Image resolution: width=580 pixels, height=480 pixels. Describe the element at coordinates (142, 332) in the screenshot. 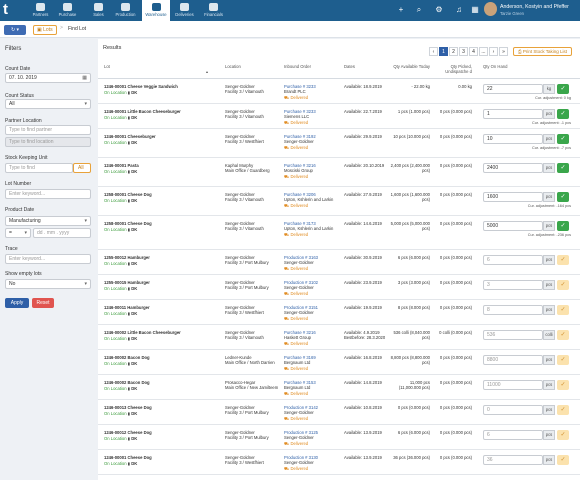

I see `lot-name: 1246-00002 Little Bacon Cheeseburger` at that location.